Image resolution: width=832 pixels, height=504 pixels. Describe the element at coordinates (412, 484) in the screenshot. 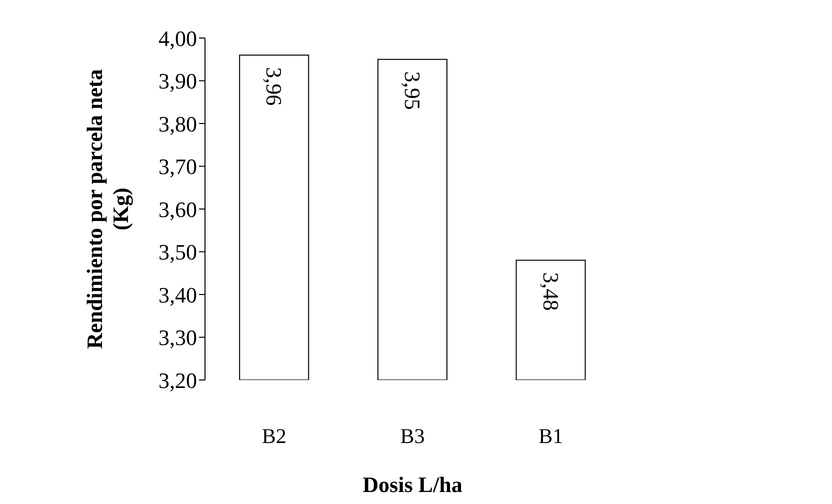

I see `x-axis-title: Dosis L/ha` at that location.